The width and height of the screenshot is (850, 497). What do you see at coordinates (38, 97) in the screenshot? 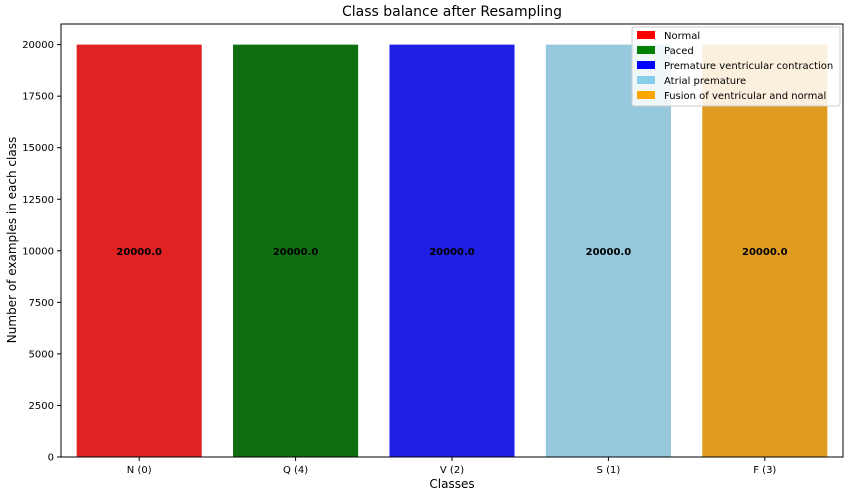
I see `y-tick-label-7: 17500` at bounding box center [38, 97].